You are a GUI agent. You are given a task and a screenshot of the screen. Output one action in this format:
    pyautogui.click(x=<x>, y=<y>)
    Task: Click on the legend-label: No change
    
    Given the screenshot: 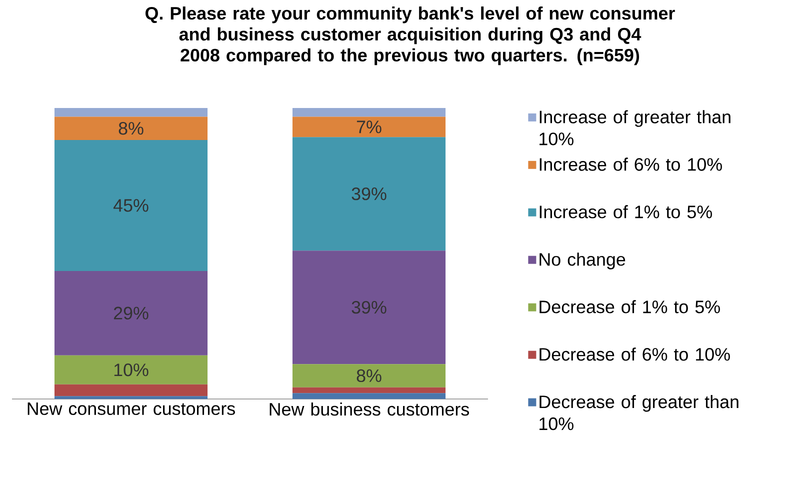 What is the action you would take?
    pyautogui.click(x=583, y=261)
    